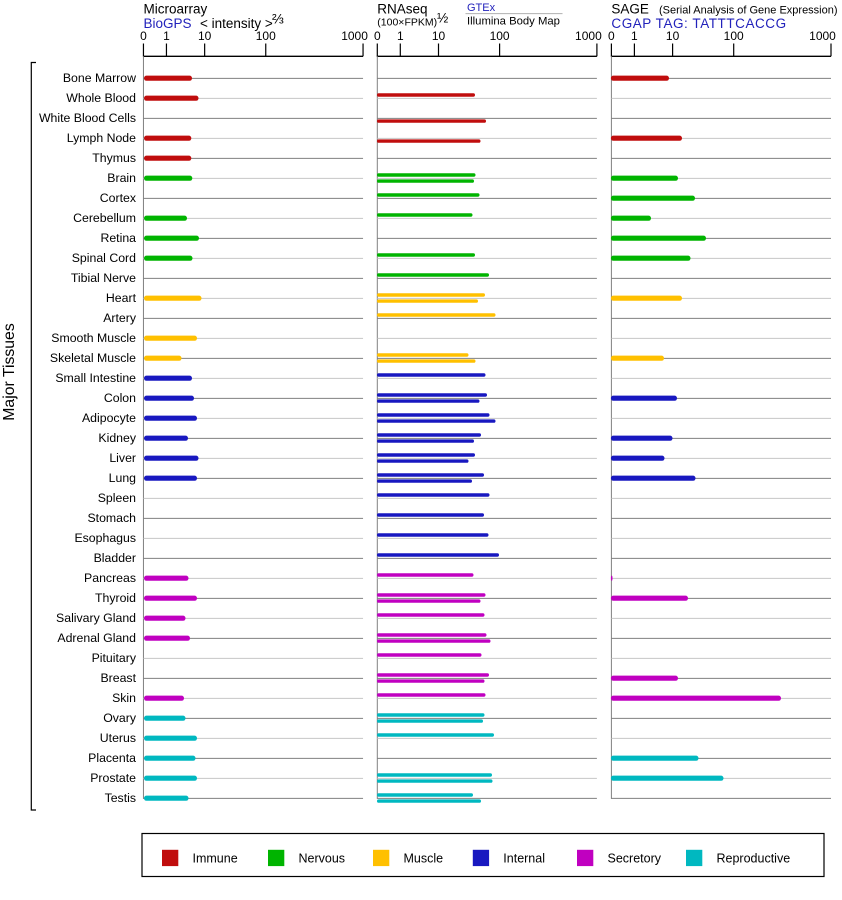  I want to click on svg-text: Major Tissues, so click(9, 372).